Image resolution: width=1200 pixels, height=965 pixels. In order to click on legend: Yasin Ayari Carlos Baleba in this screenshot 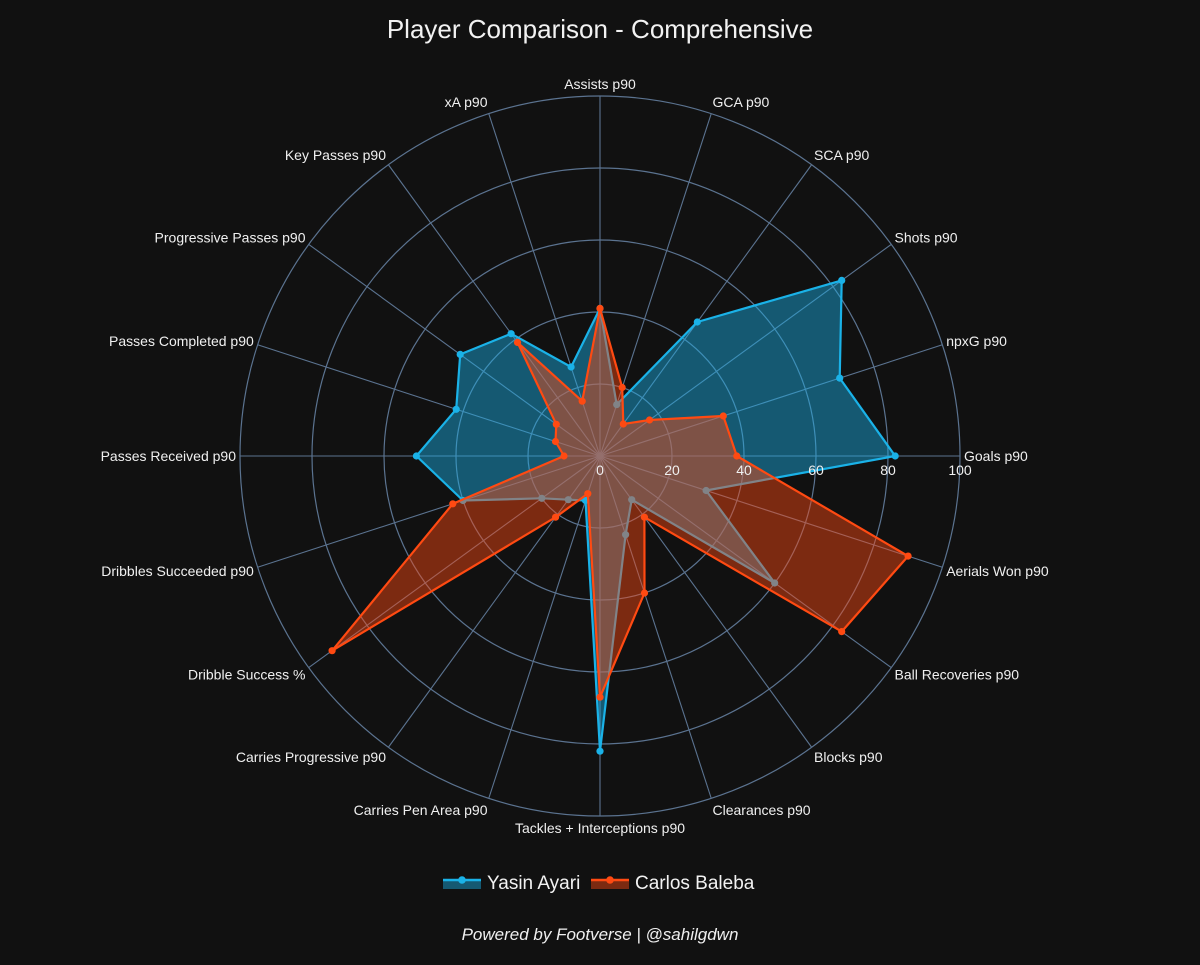, I will do `click(599, 883)`.